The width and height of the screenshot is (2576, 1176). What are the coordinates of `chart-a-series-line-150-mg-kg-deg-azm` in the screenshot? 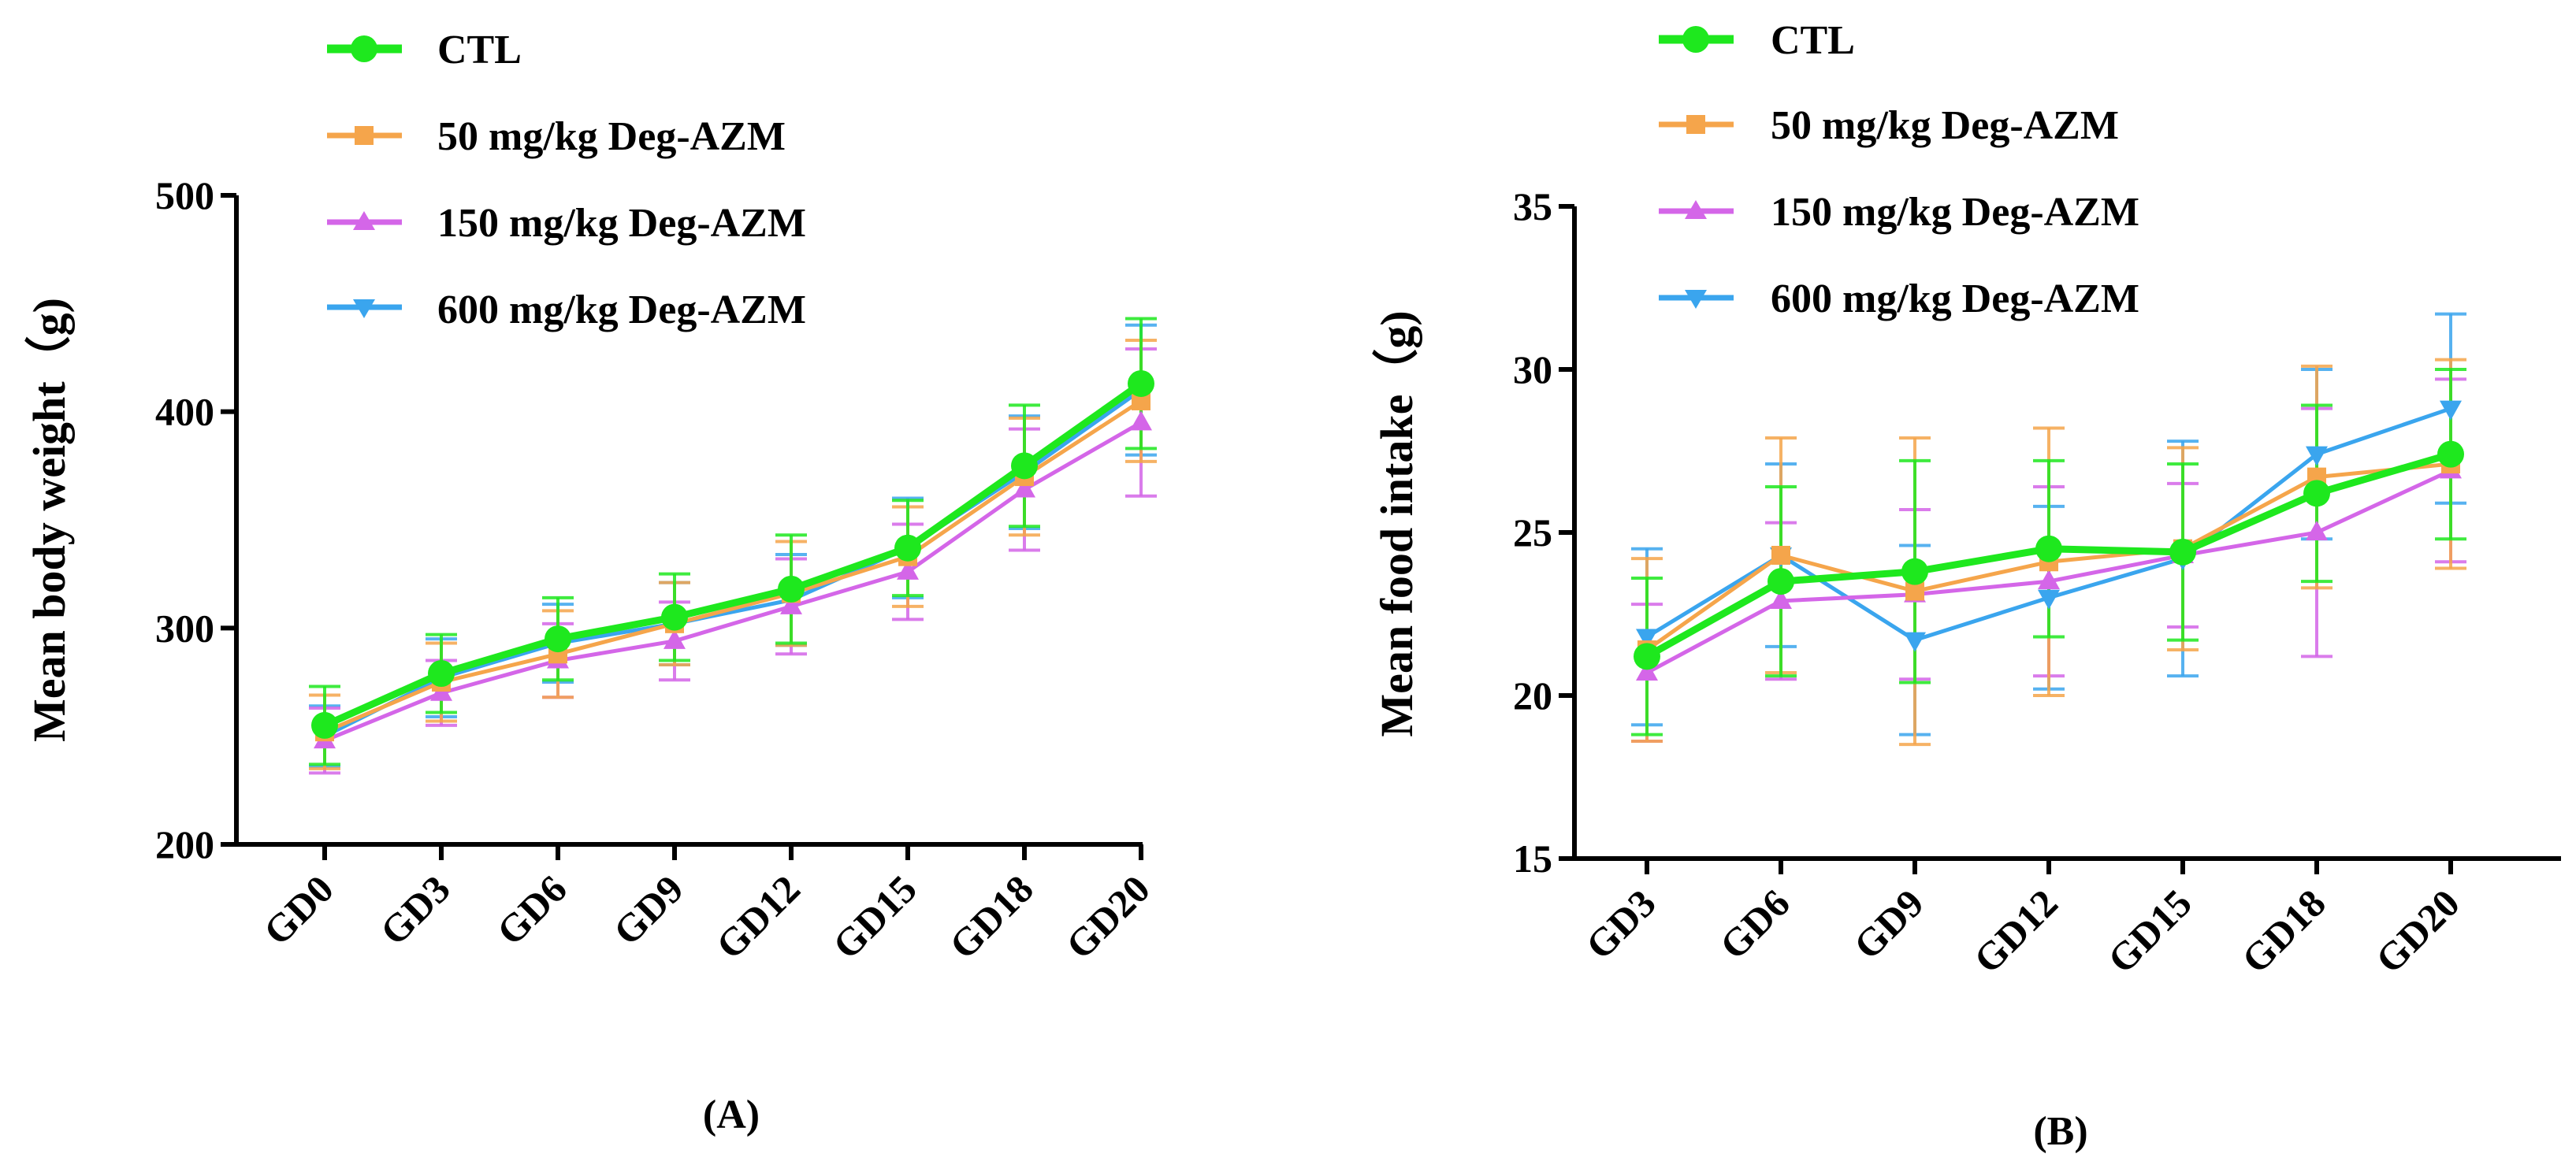 It's located at (733, 582).